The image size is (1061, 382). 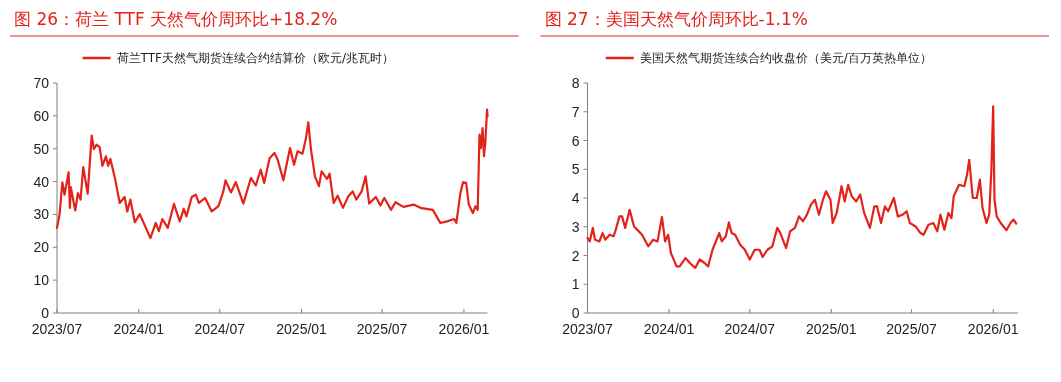 What do you see at coordinates (575, 83) in the screenshot?
I see `y-tick-label: 8` at bounding box center [575, 83].